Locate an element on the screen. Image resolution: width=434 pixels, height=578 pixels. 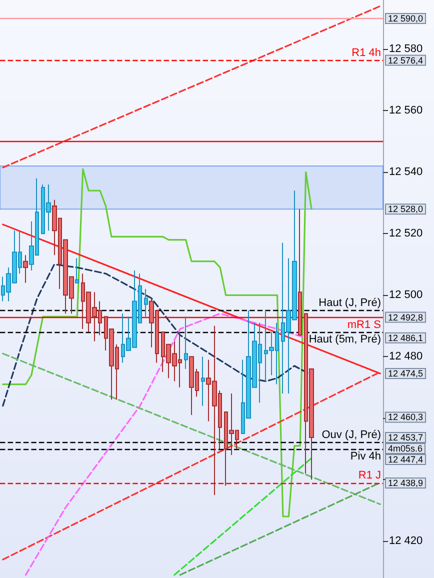
ref-line-label: Piv 4h is located at coordinates (365, 456).